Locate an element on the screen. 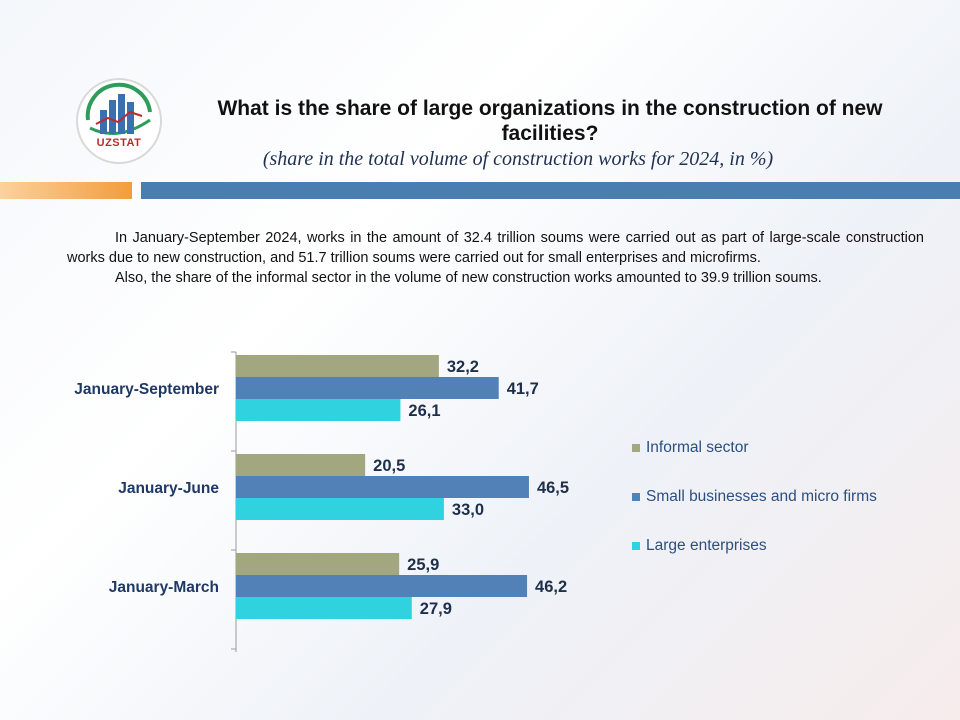  data-label: 20,5 is located at coordinates (389, 466).